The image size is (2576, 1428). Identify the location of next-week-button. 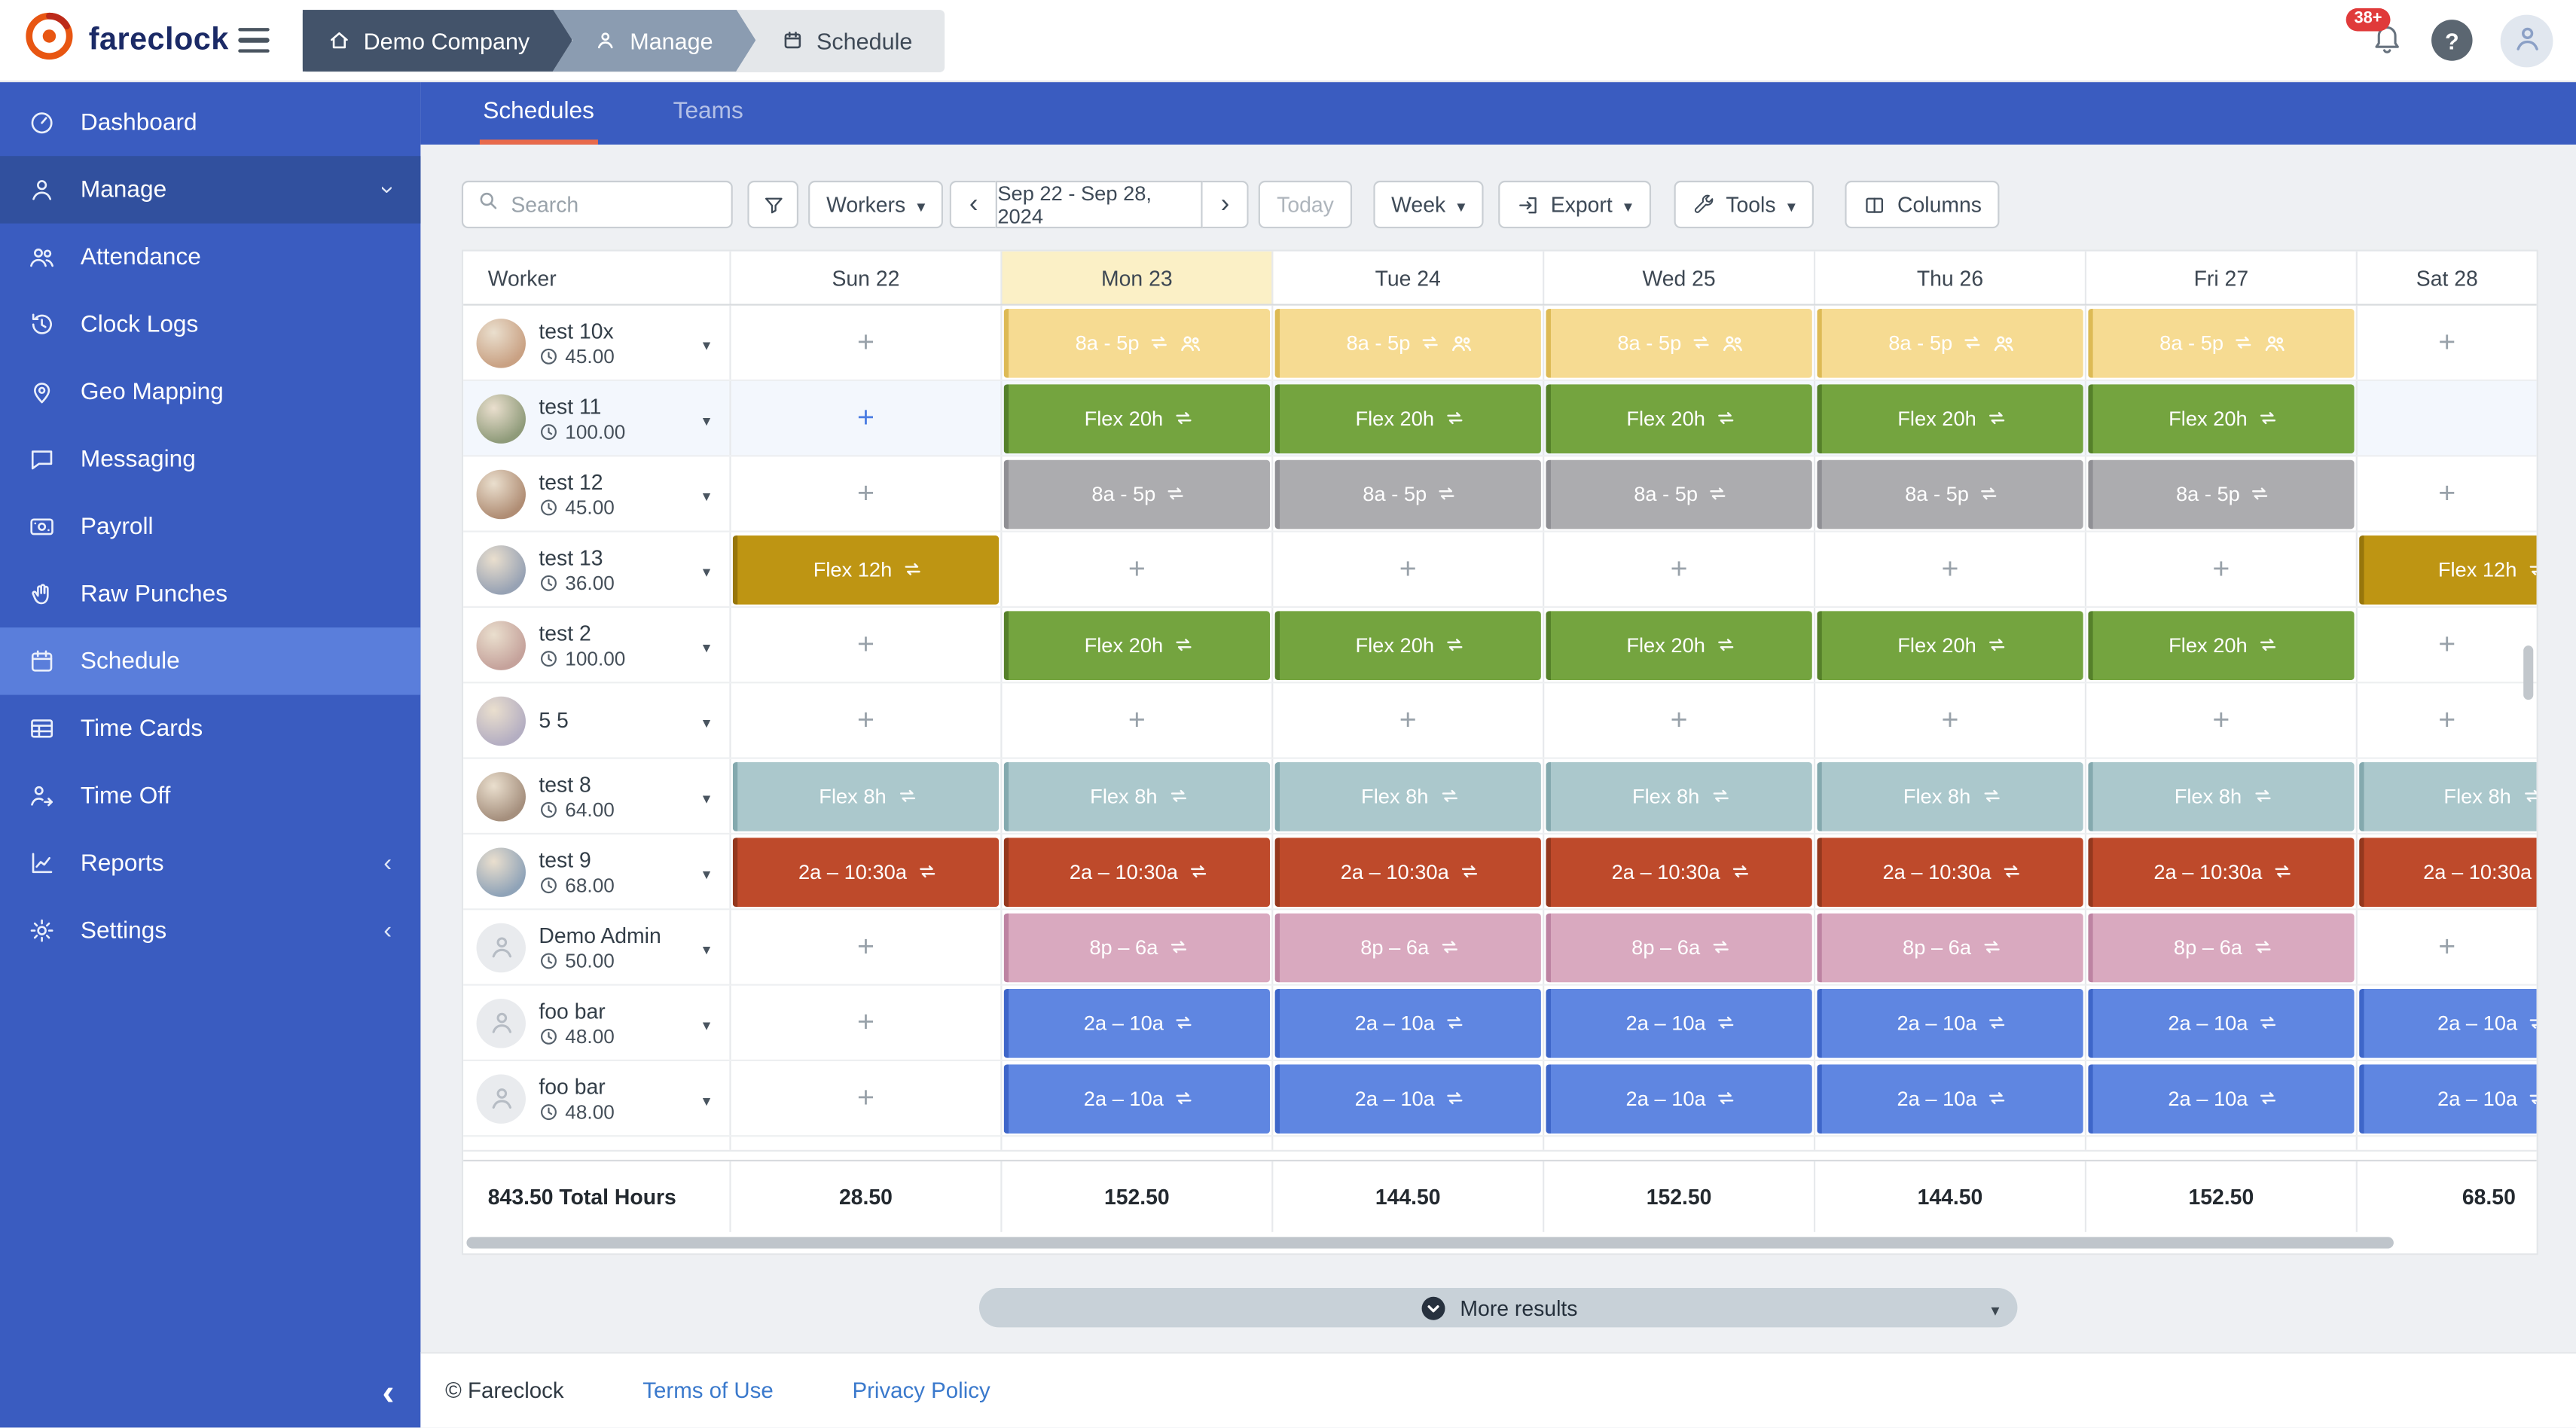
(1226, 204).